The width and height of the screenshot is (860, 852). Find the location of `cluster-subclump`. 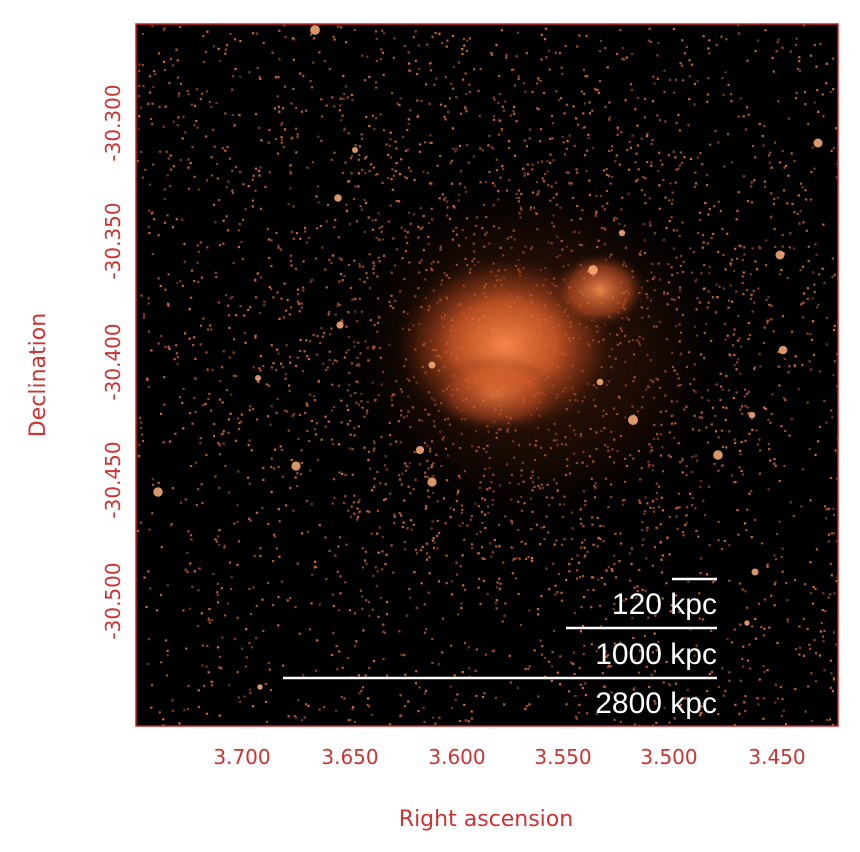

cluster-subclump is located at coordinates (600, 290).